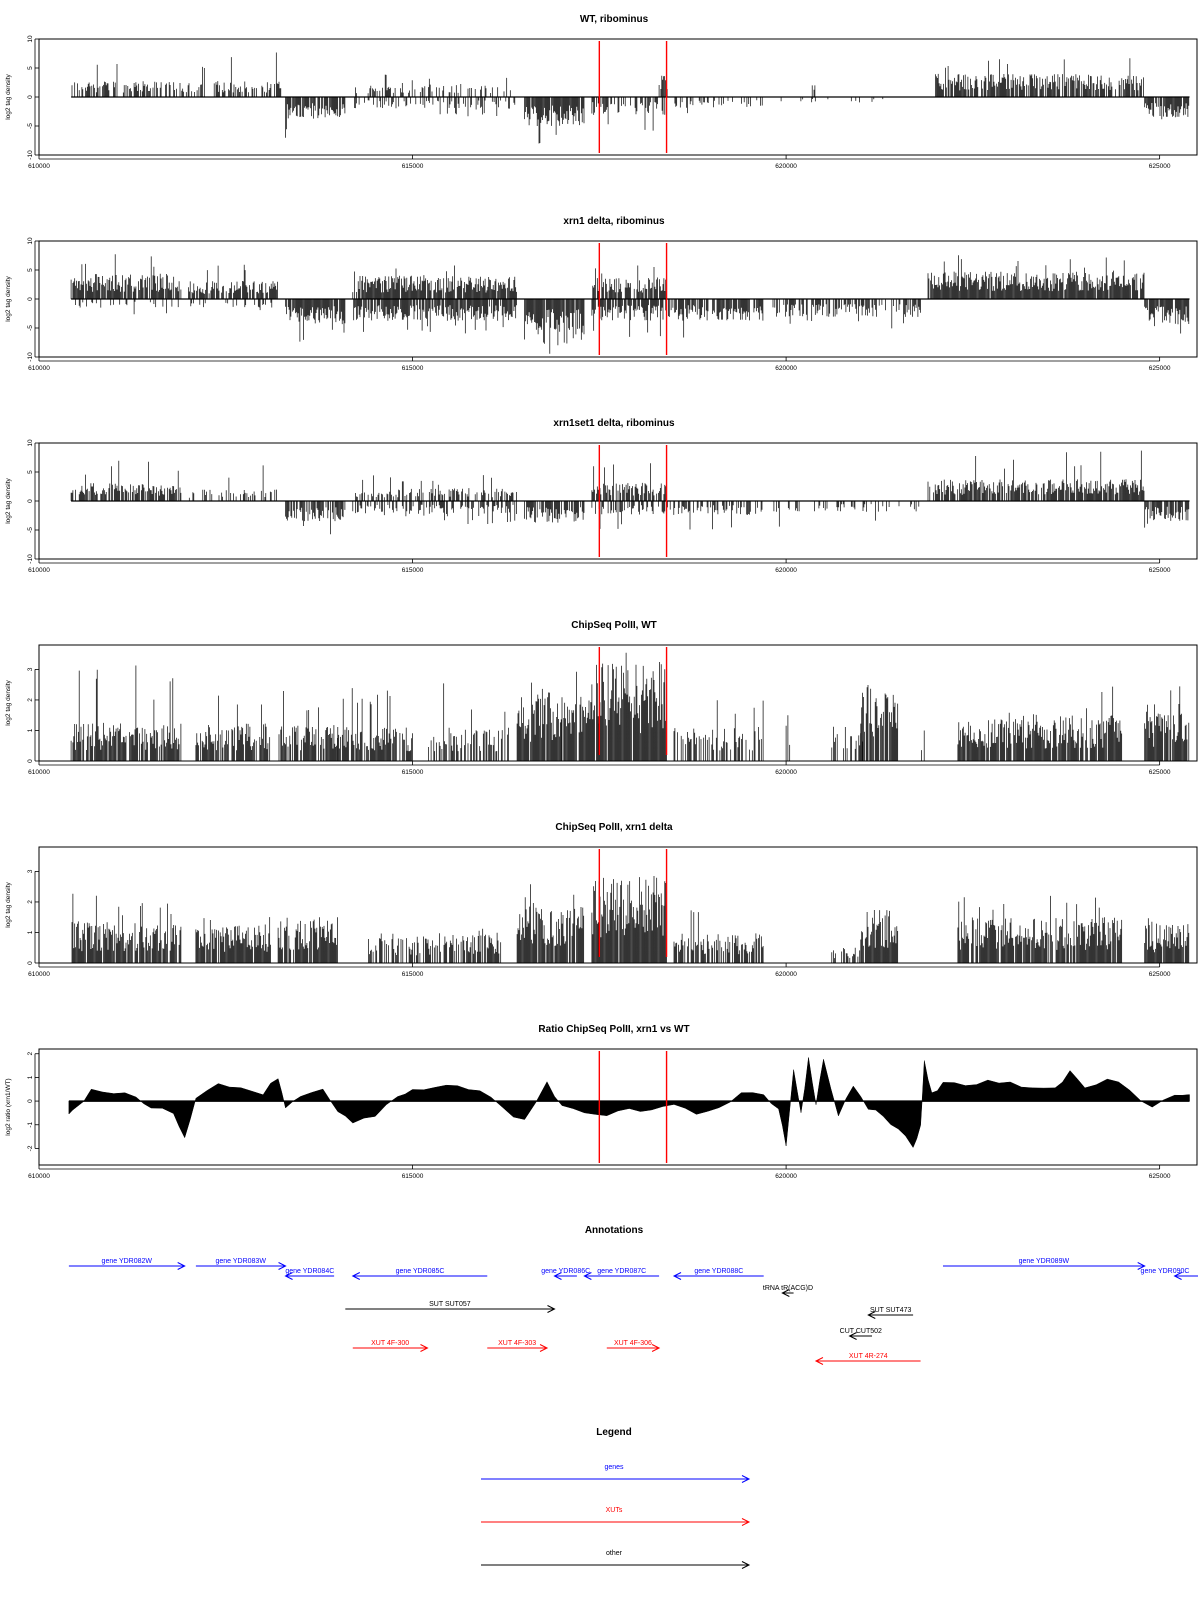 Image resolution: width=1200 pixels, height=1600 pixels. What do you see at coordinates (614, 1230) in the screenshot?
I see `annotations-title: Annotations` at bounding box center [614, 1230].